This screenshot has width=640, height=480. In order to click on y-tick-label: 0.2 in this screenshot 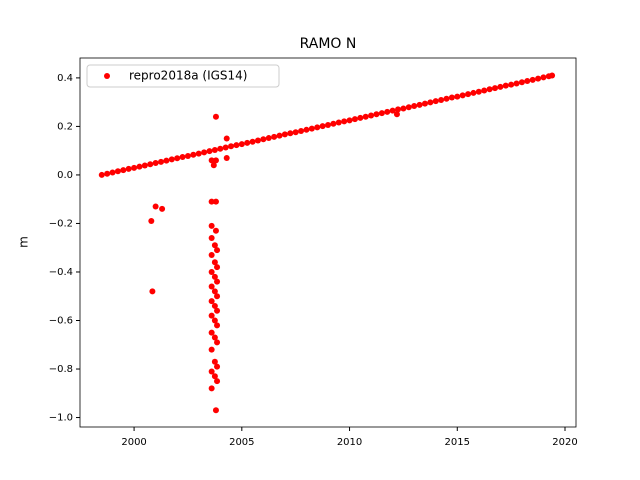, I will do `click(65, 126)`.